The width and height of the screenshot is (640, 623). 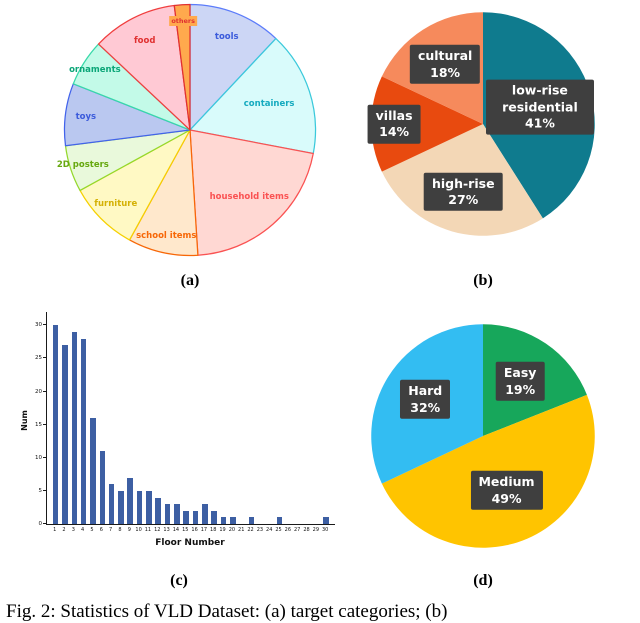 What do you see at coordinates (179, 580) in the screenshot?
I see `subfig-label-c: (c)` at bounding box center [179, 580].